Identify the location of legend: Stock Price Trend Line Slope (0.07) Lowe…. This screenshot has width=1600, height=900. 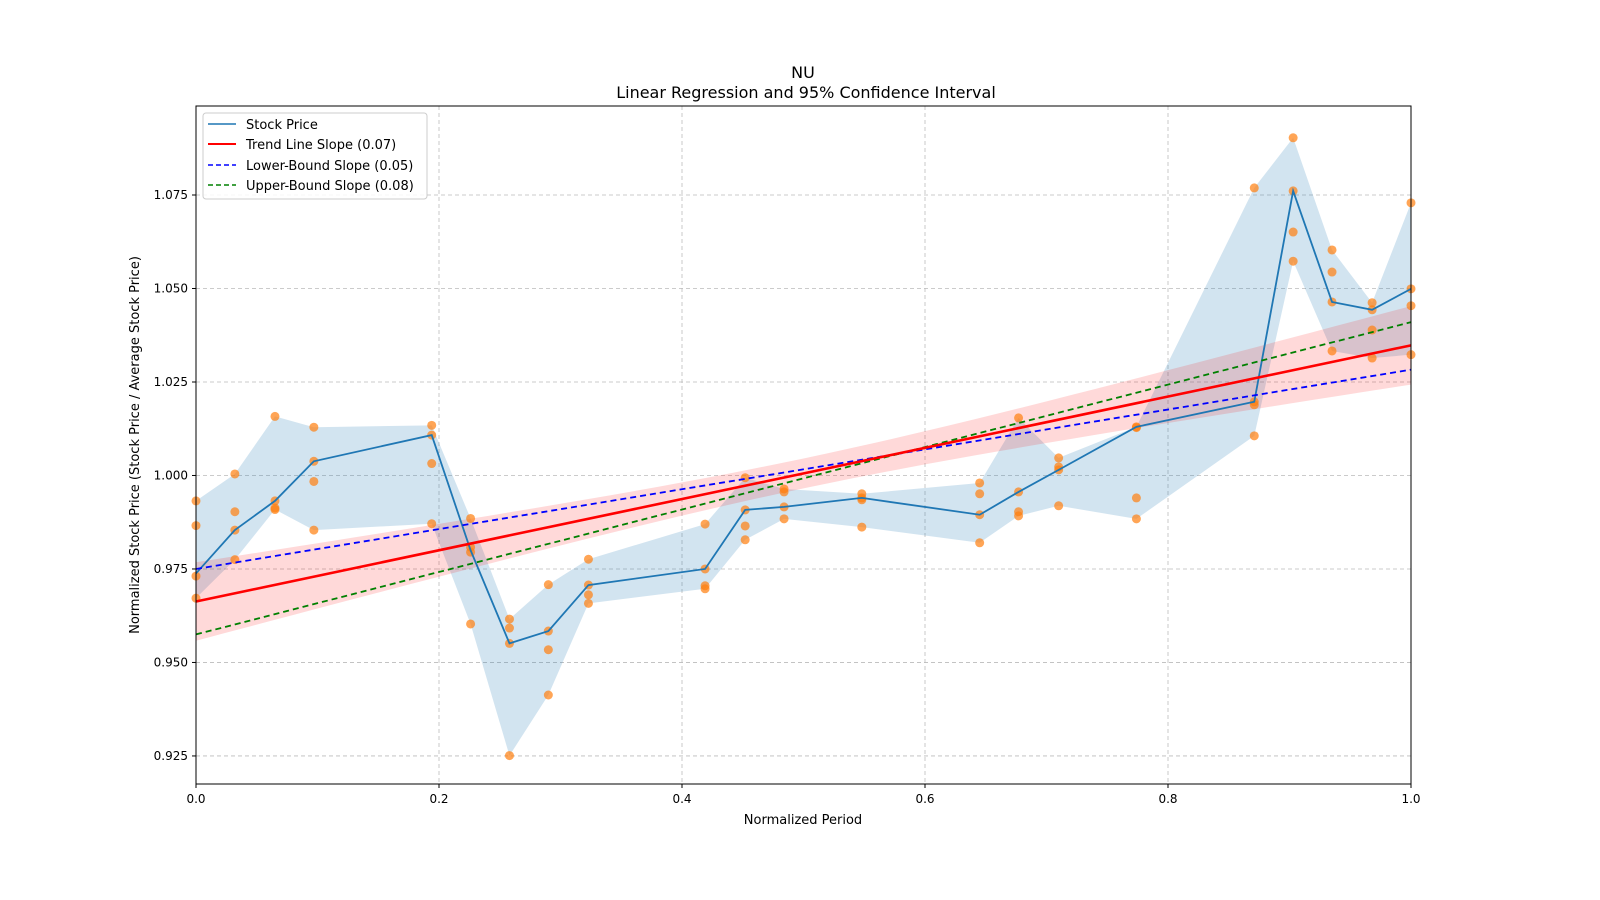
(315, 156).